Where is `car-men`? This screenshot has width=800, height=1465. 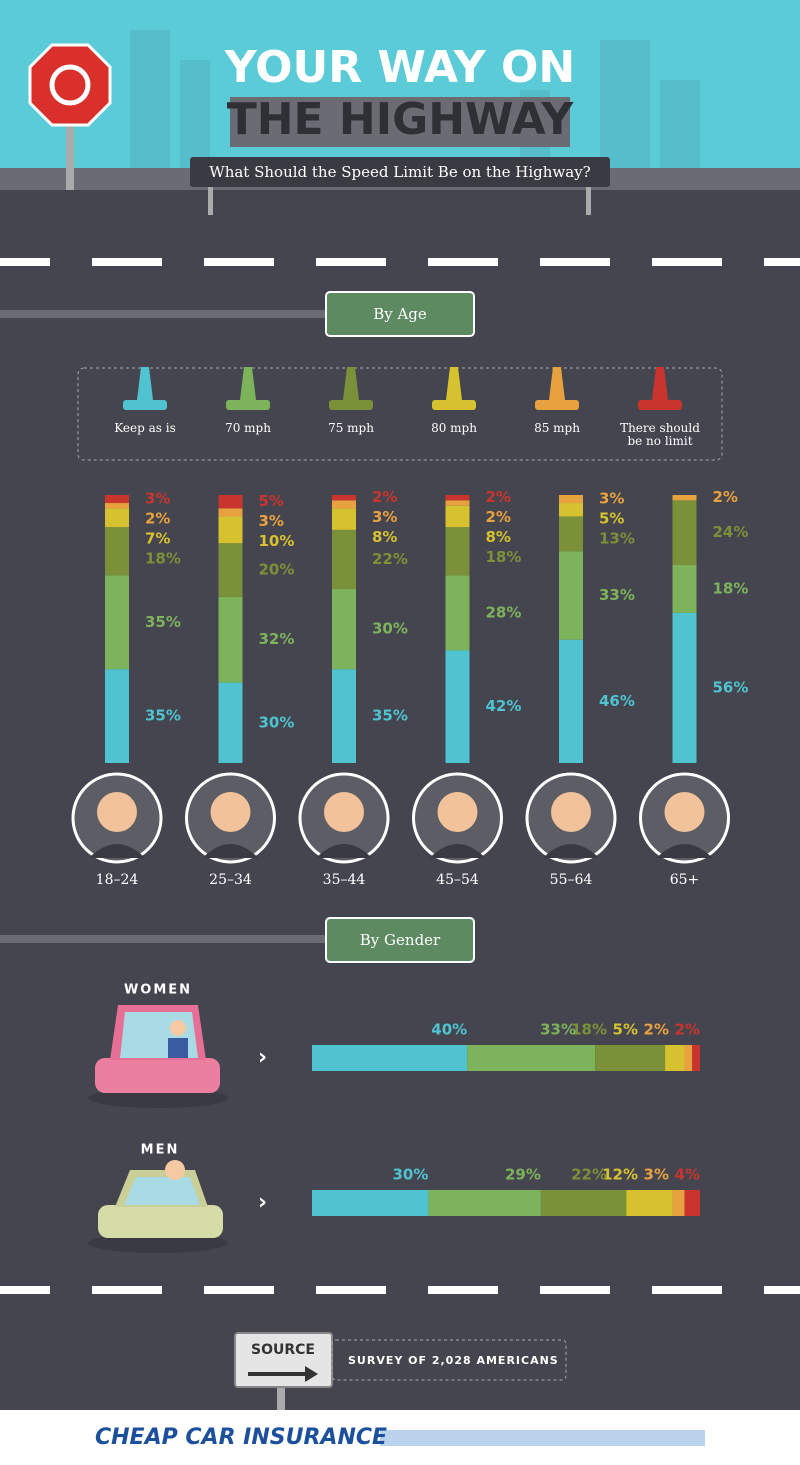 car-men is located at coordinates (158, 1206).